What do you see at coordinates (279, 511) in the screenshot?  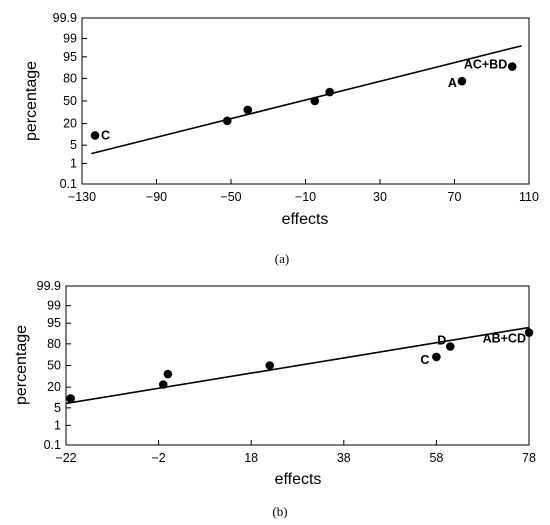 I see `chart-b-caption: (b)` at bounding box center [279, 511].